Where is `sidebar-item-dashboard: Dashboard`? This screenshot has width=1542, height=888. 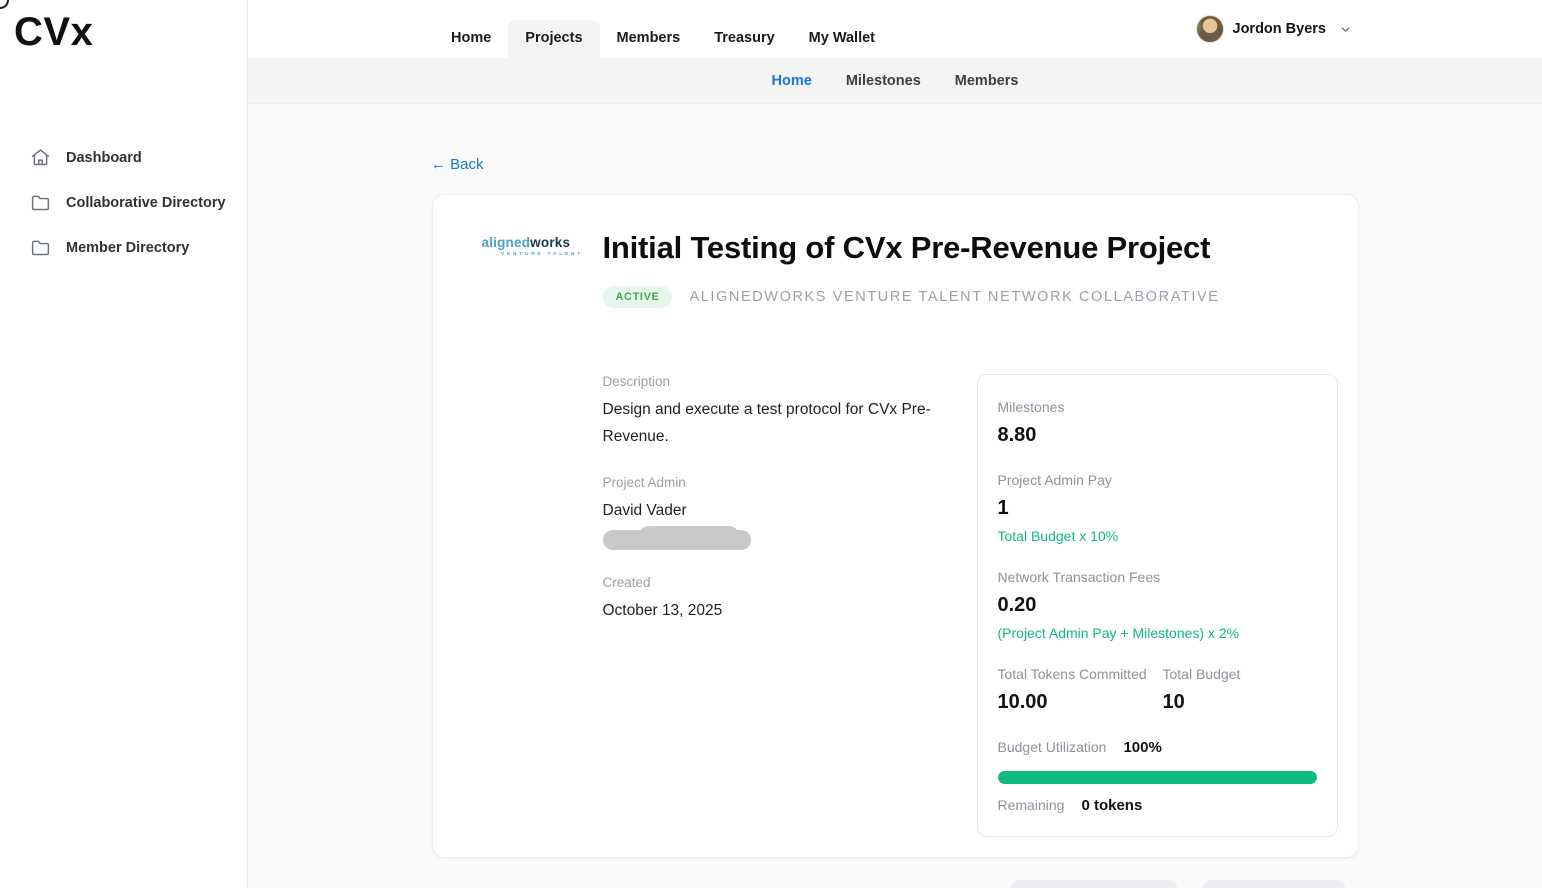
sidebar-item-dashboard: Dashboard is located at coordinates (123, 157).